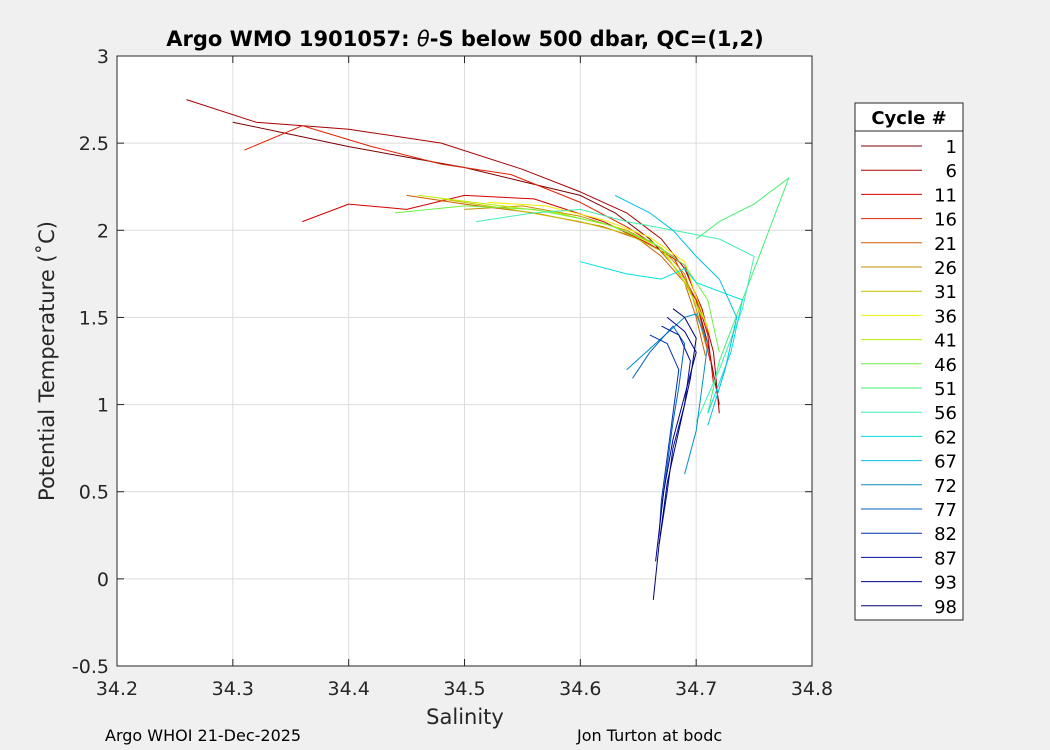 The height and width of the screenshot is (750, 1050). What do you see at coordinates (649, 735) in the screenshot?
I see `footer-right: Jon Turton at bodc` at bounding box center [649, 735].